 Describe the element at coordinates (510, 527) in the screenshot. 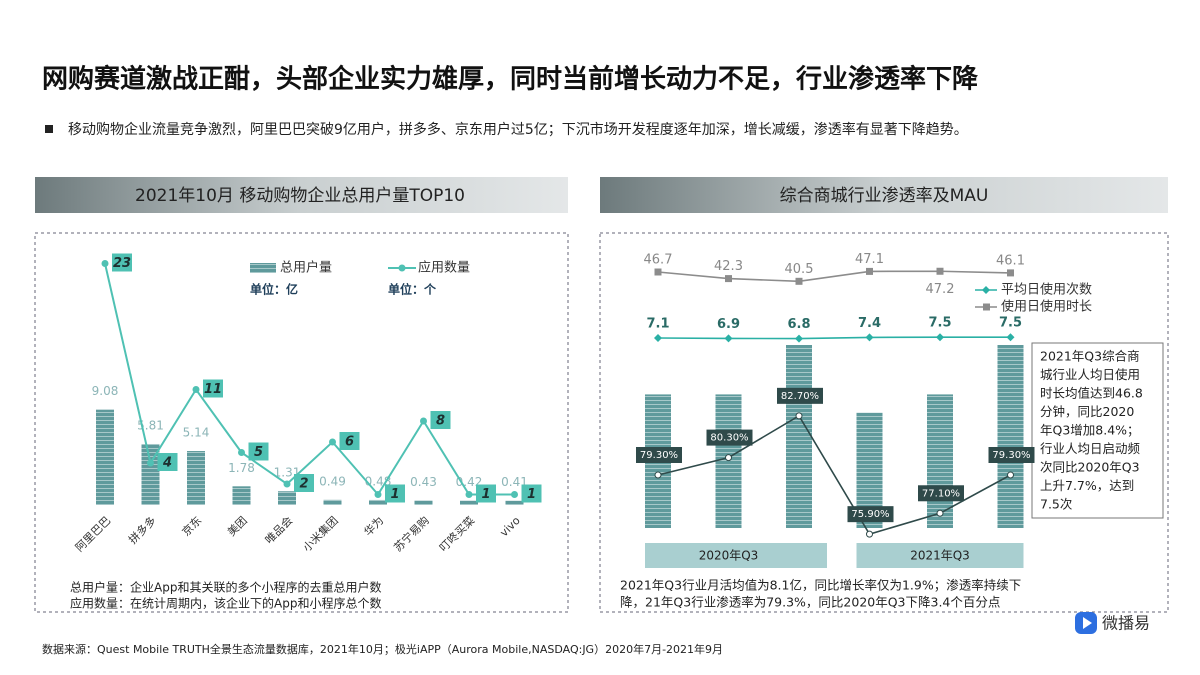

I see `x-tick-label: vivo` at that location.